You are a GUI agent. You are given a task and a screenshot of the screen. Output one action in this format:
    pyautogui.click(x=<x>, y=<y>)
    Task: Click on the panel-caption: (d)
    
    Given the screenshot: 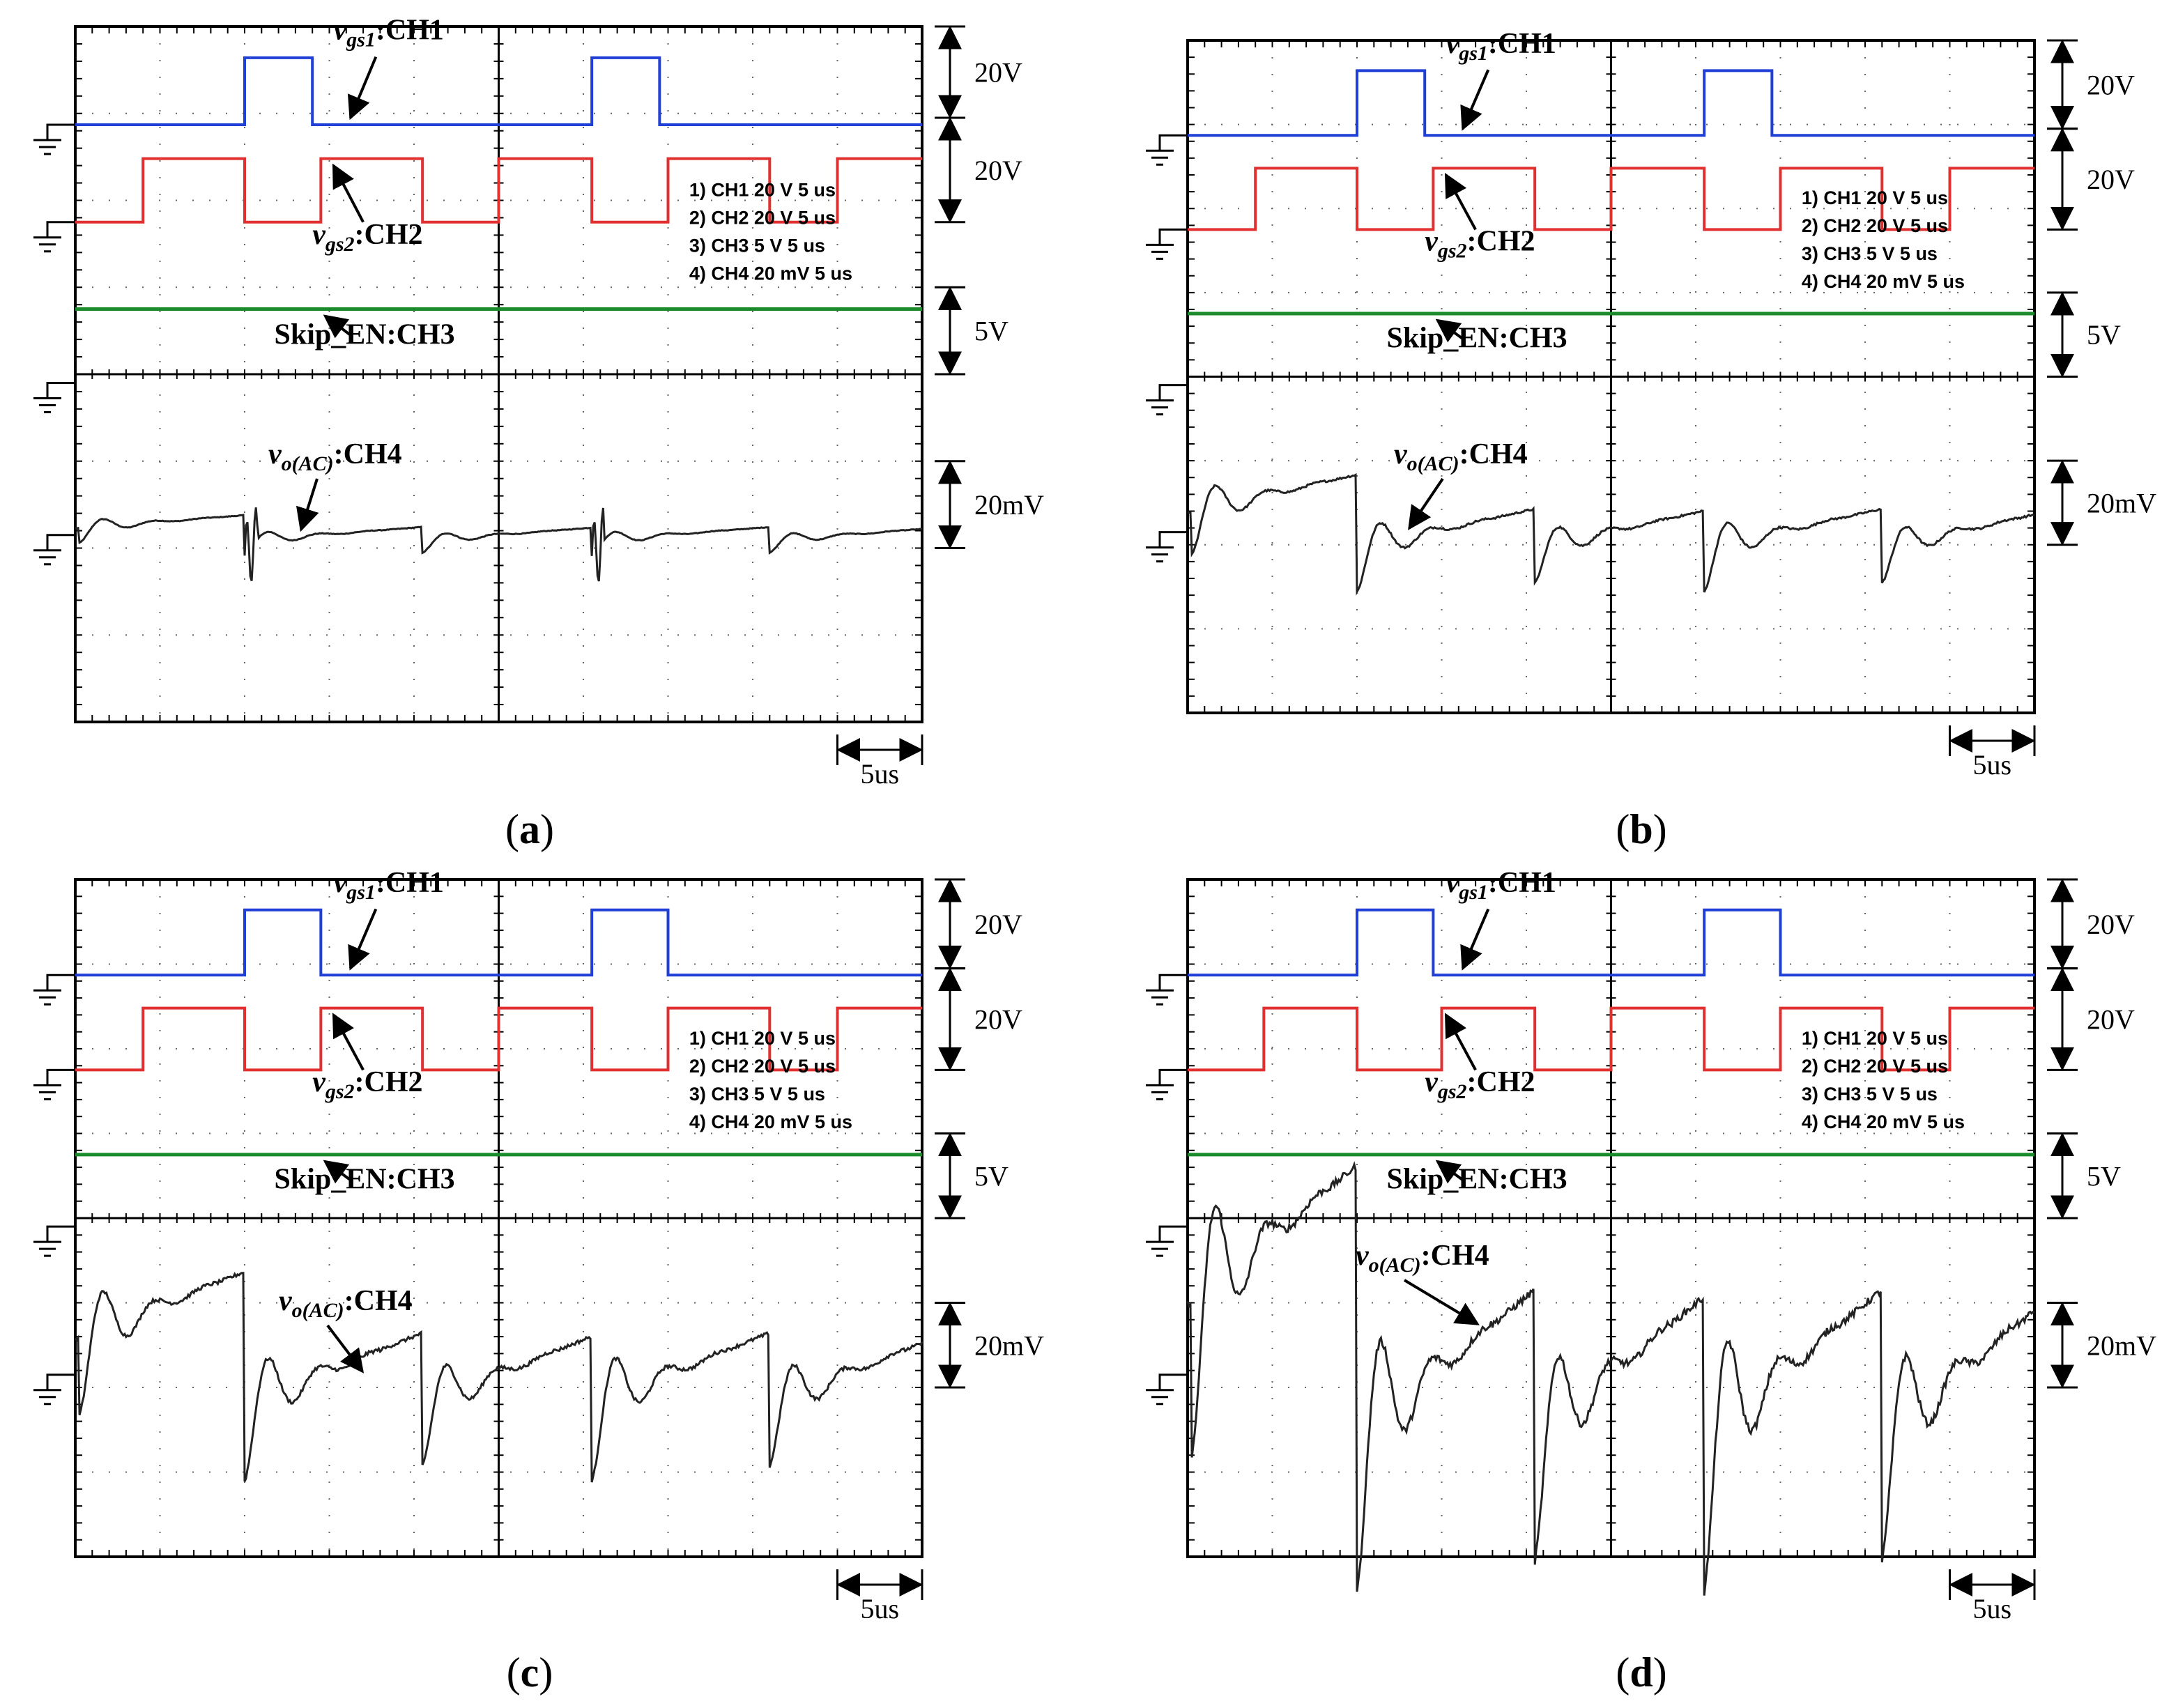 What is the action you would take?
    pyautogui.click(x=1641, y=1672)
    